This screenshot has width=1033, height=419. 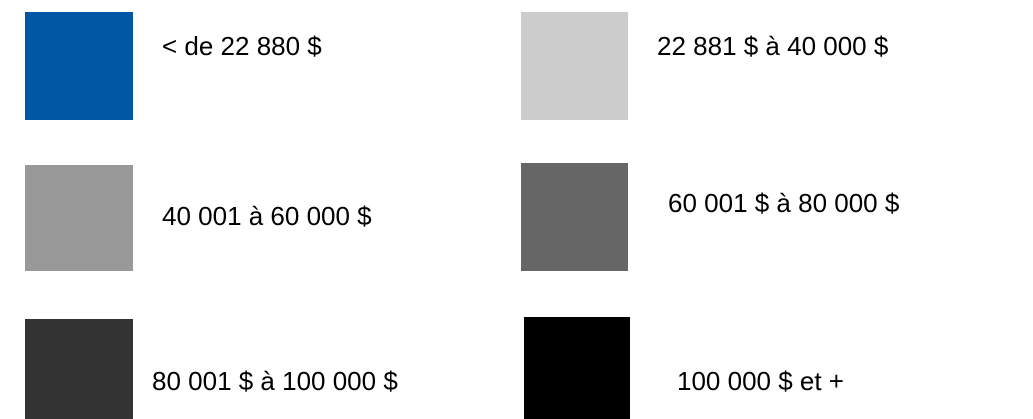 I want to click on legend-label: < de 22 880 $, so click(x=242, y=46).